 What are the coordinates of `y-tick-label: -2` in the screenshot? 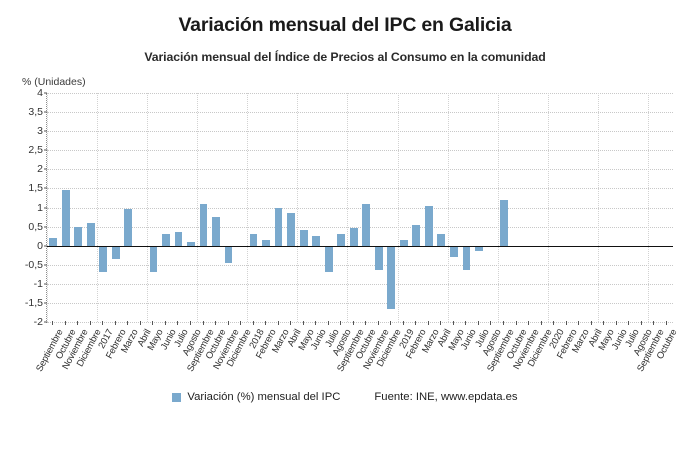 It's located at (38, 322).